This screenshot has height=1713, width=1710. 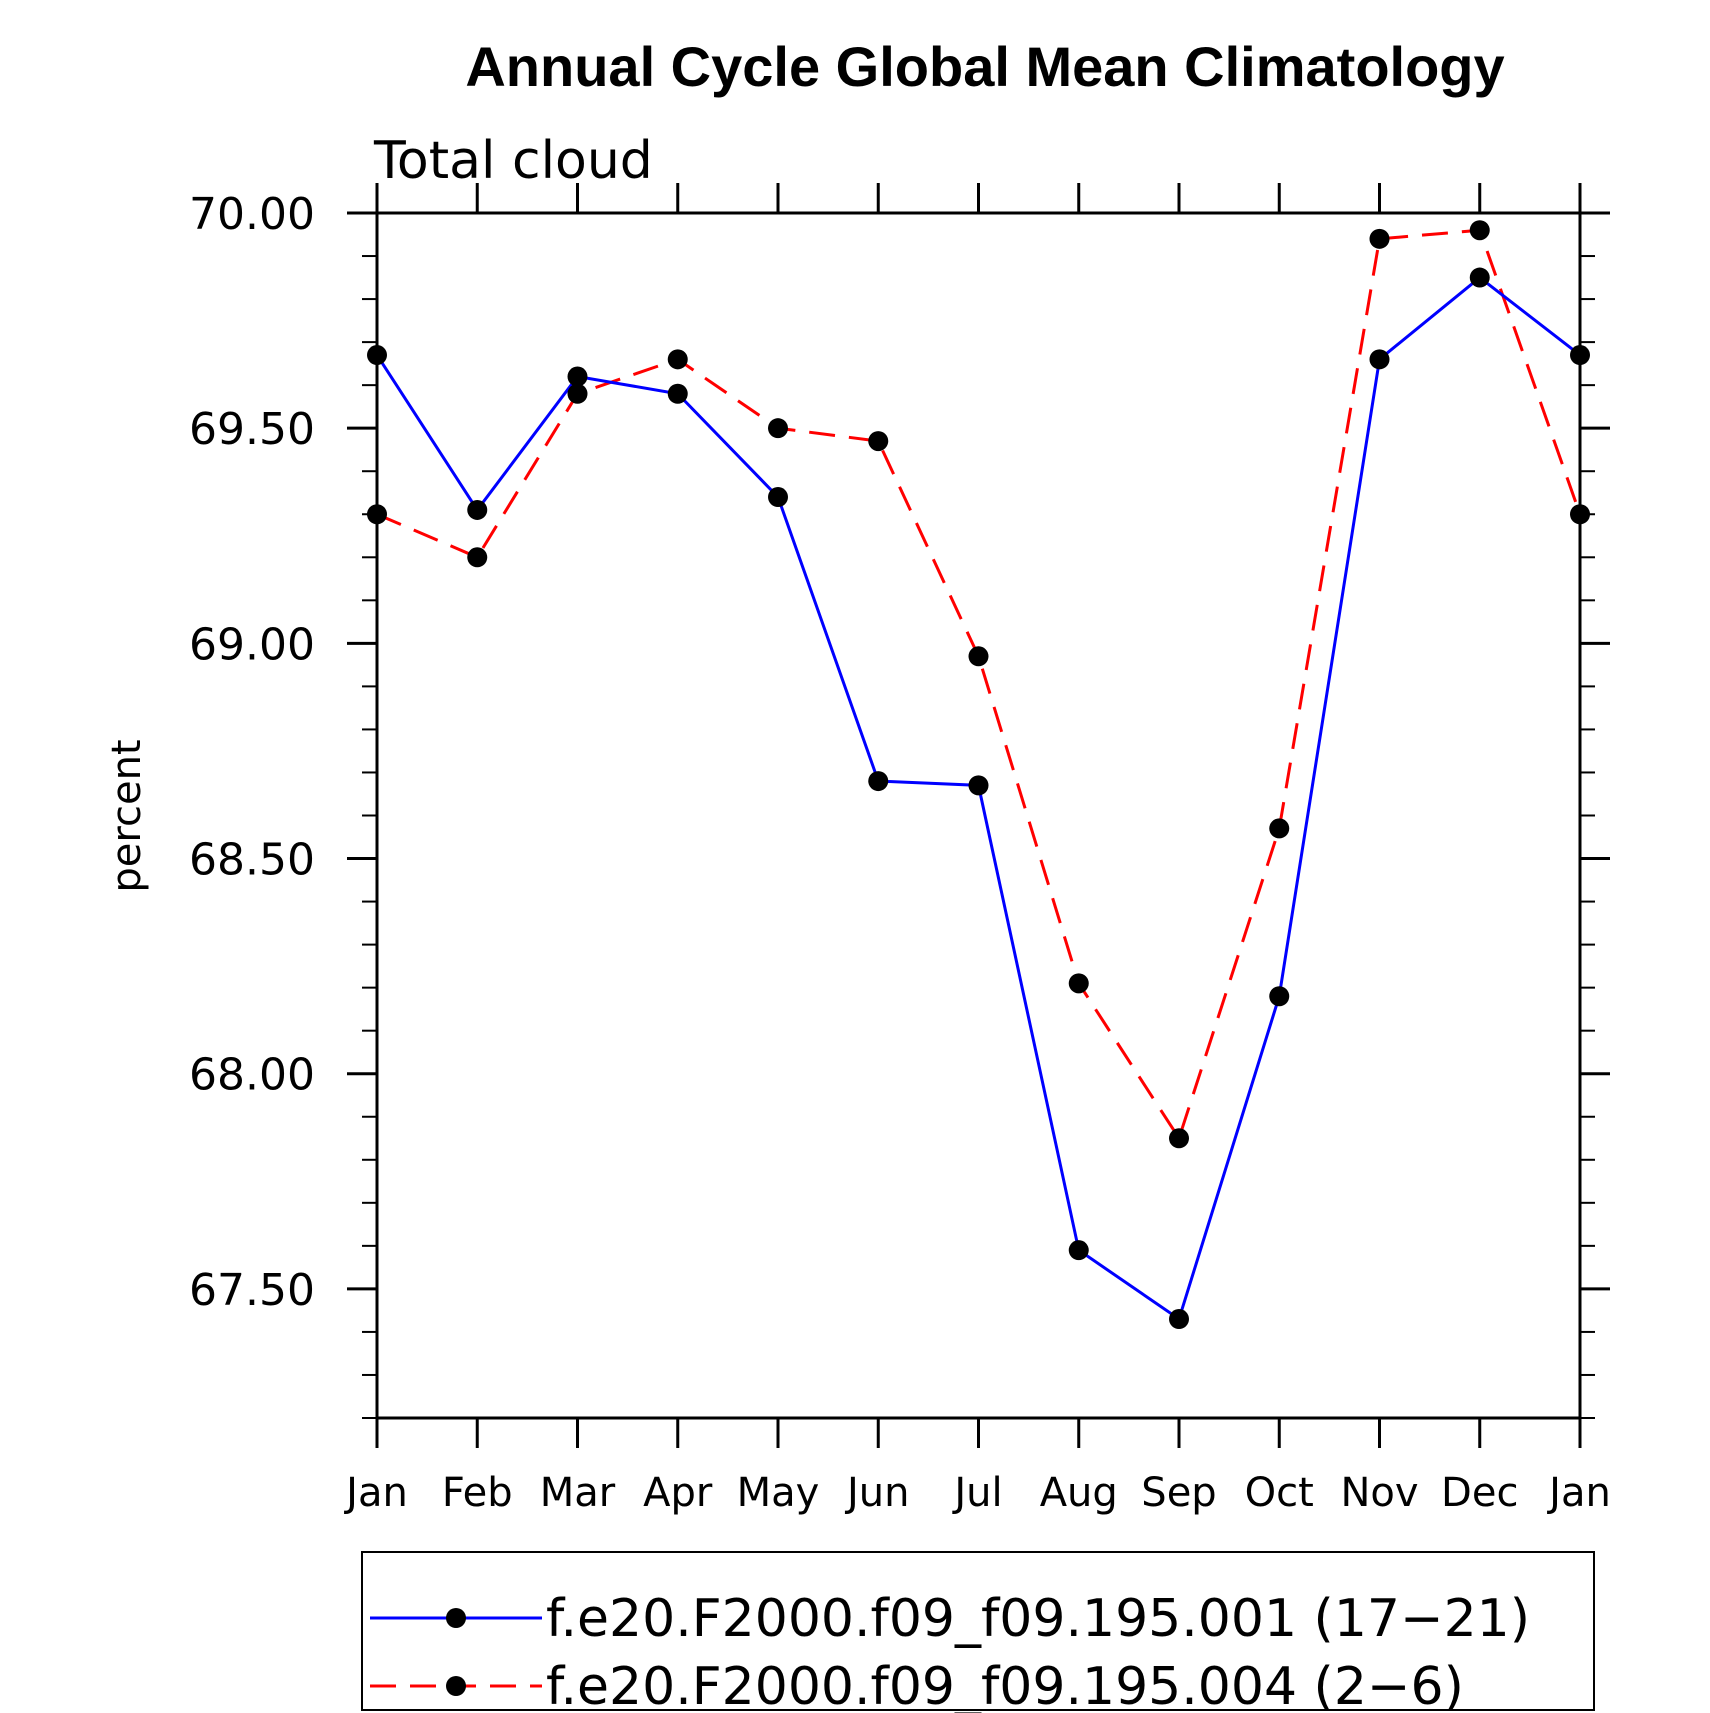 What do you see at coordinates (252, 1290) in the screenshot?
I see `y-tick-label: 67.50` at bounding box center [252, 1290].